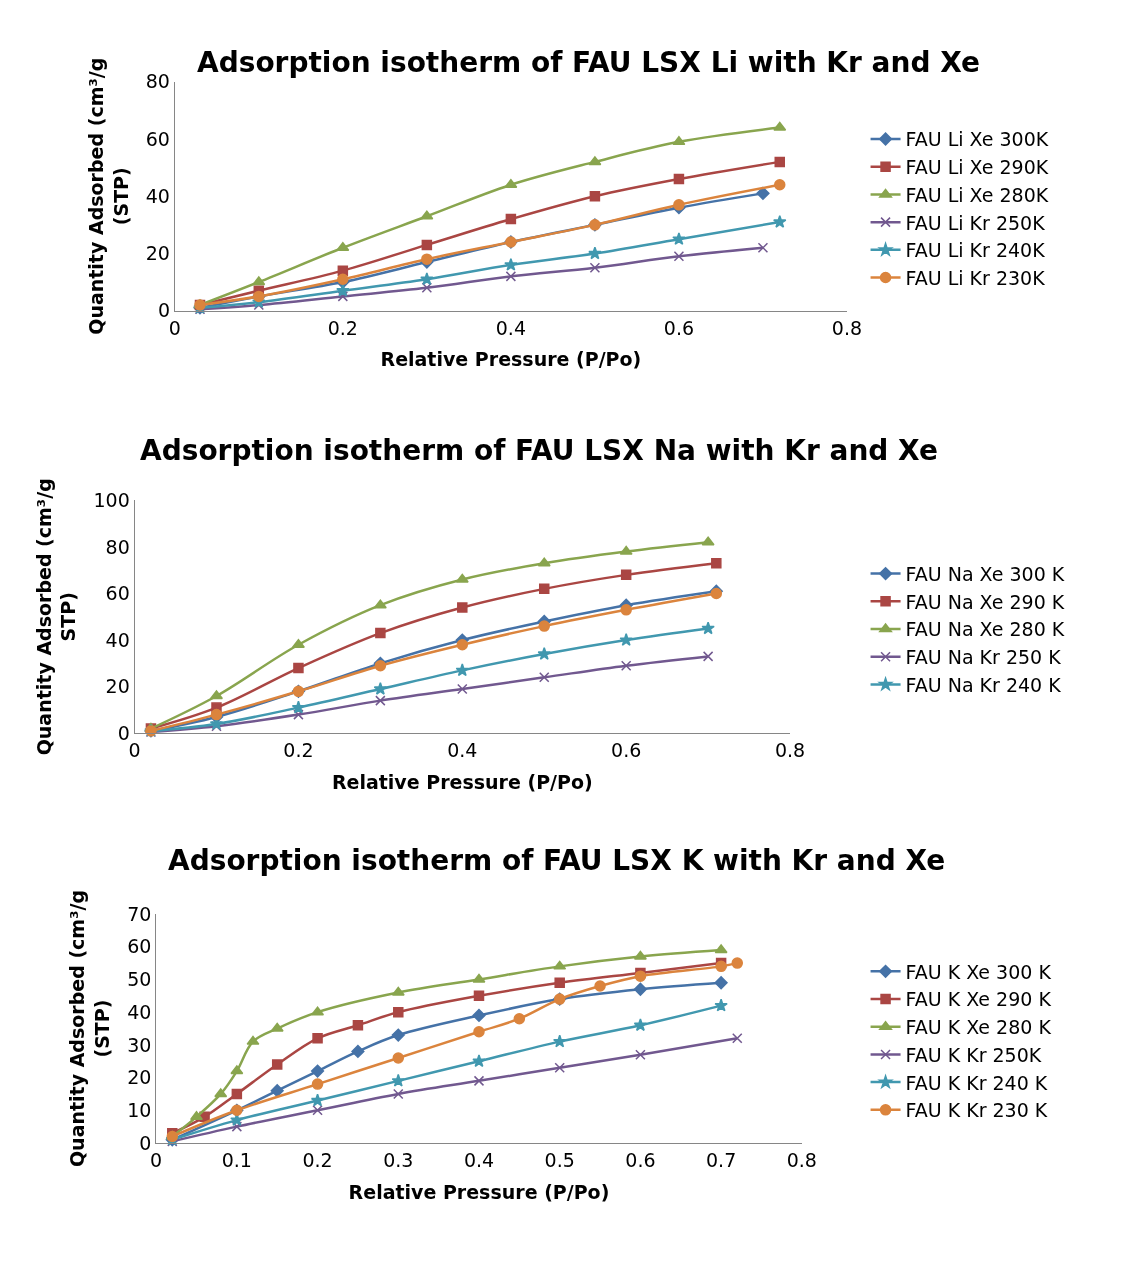  I want to click on chart-title: Adsorption isotherm of FAU LSX Li with Kr and Xe, so click(589, 62).